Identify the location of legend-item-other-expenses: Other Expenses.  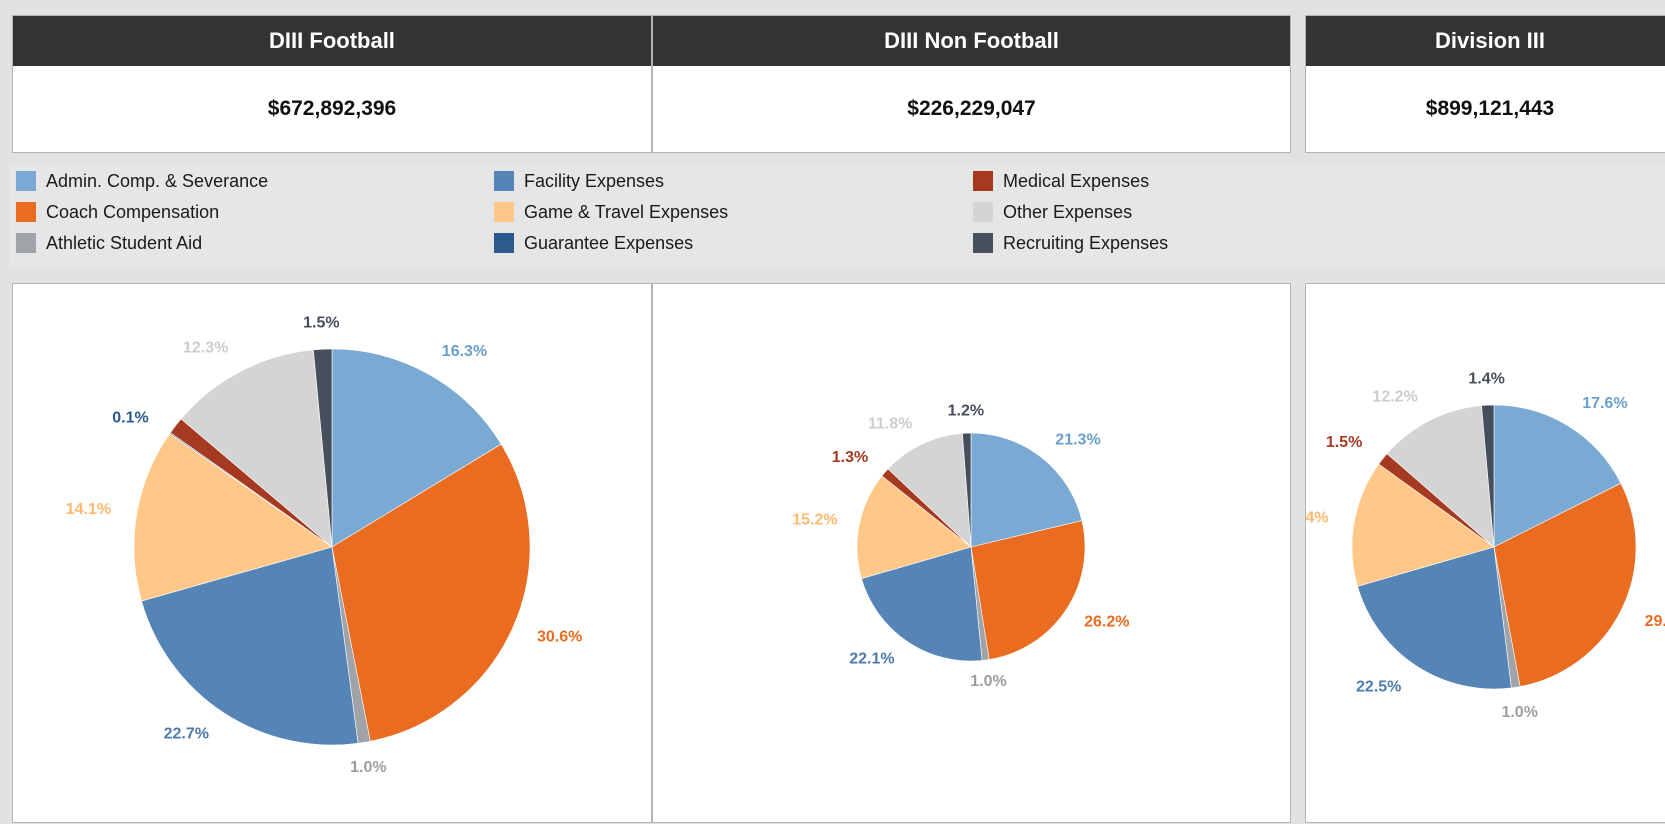
(1052, 212).